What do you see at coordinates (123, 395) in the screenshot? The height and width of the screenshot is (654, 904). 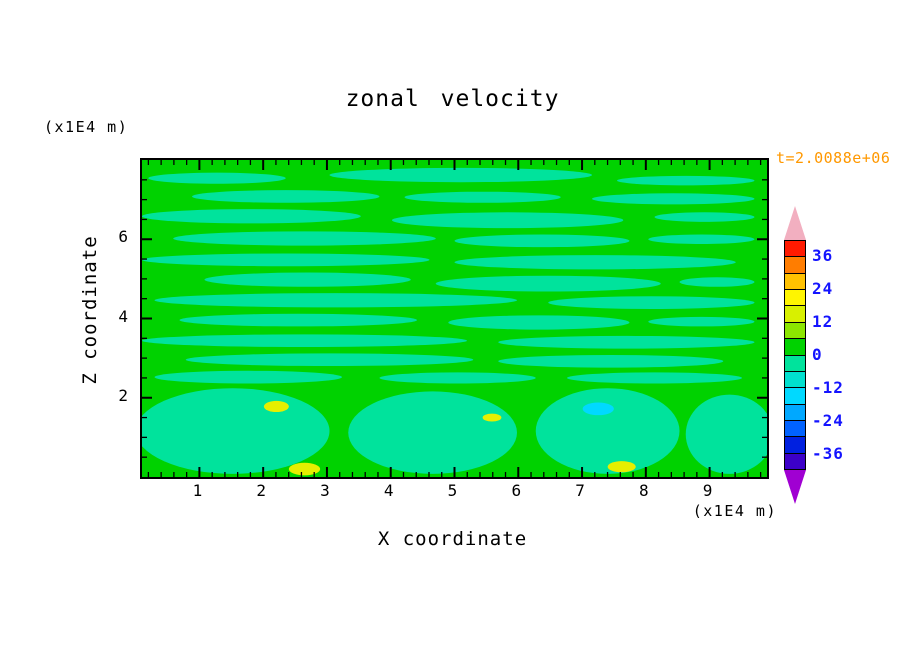 I see `y-tick-label: 2` at bounding box center [123, 395].